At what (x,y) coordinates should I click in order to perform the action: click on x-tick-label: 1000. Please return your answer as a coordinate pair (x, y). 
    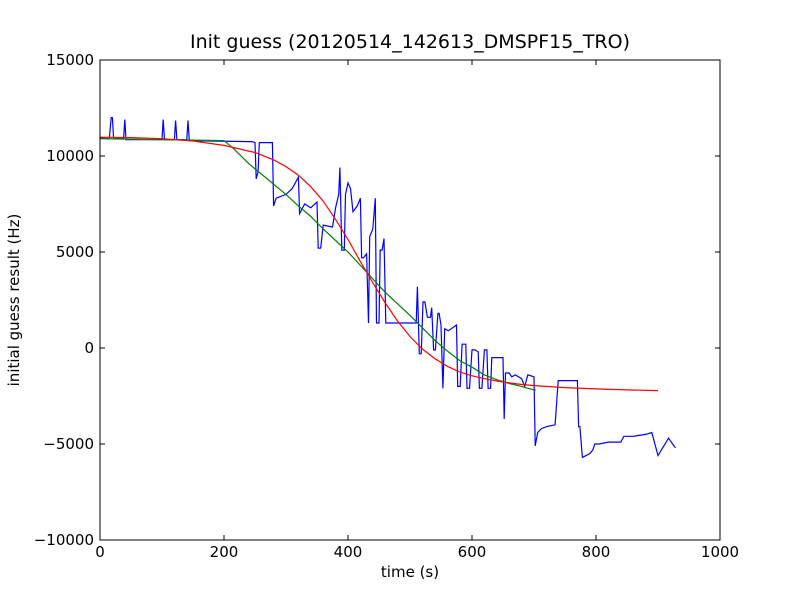
    Looking at the image, I should click on (720, 552).